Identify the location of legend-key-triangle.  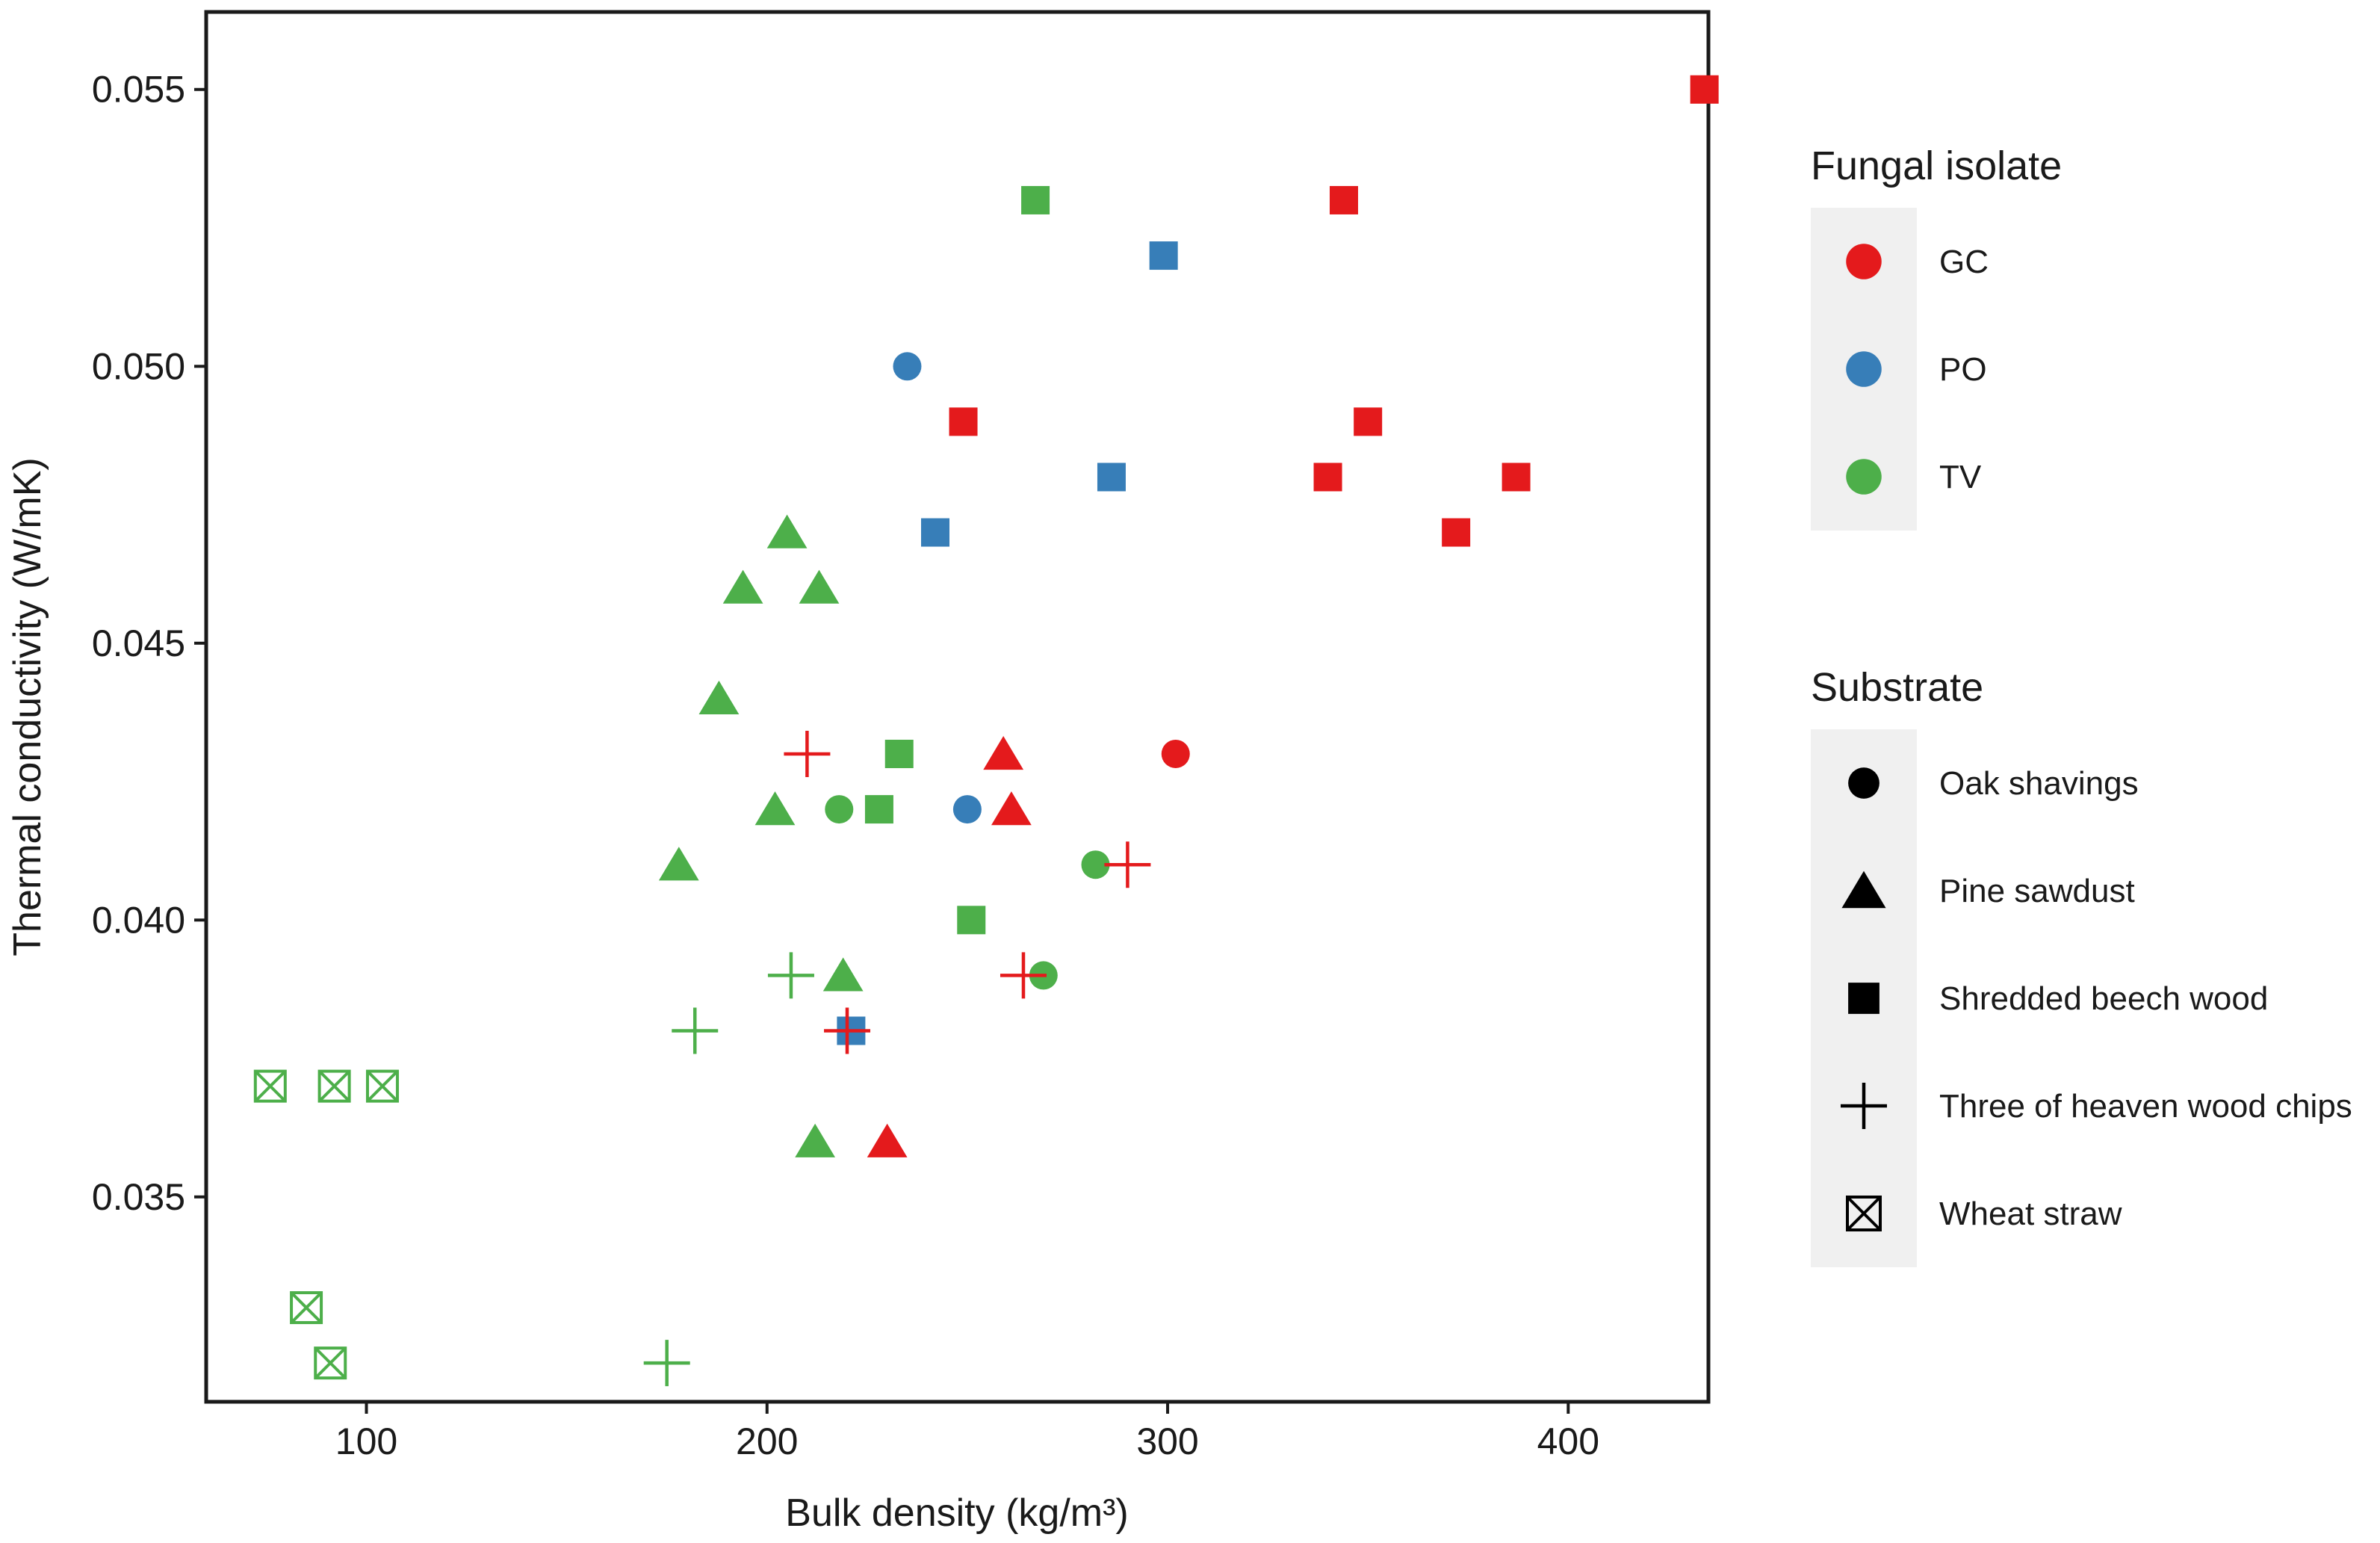
(1863, 890).